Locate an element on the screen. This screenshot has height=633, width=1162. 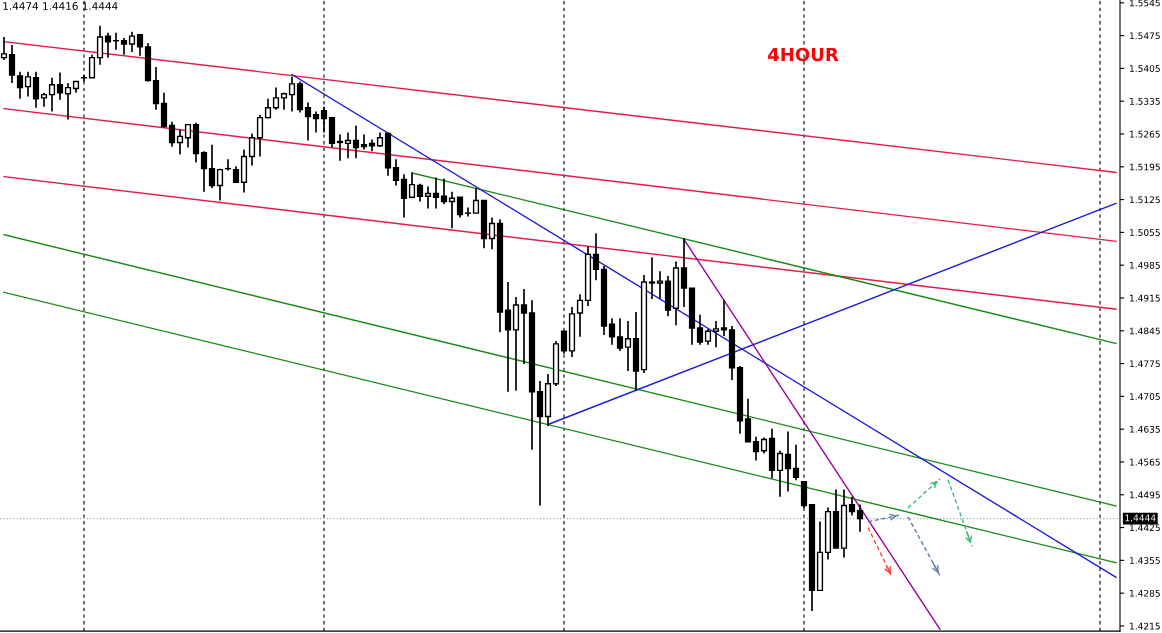
y-tick-label: 1.4285 is located at coordinates (1145, 593).